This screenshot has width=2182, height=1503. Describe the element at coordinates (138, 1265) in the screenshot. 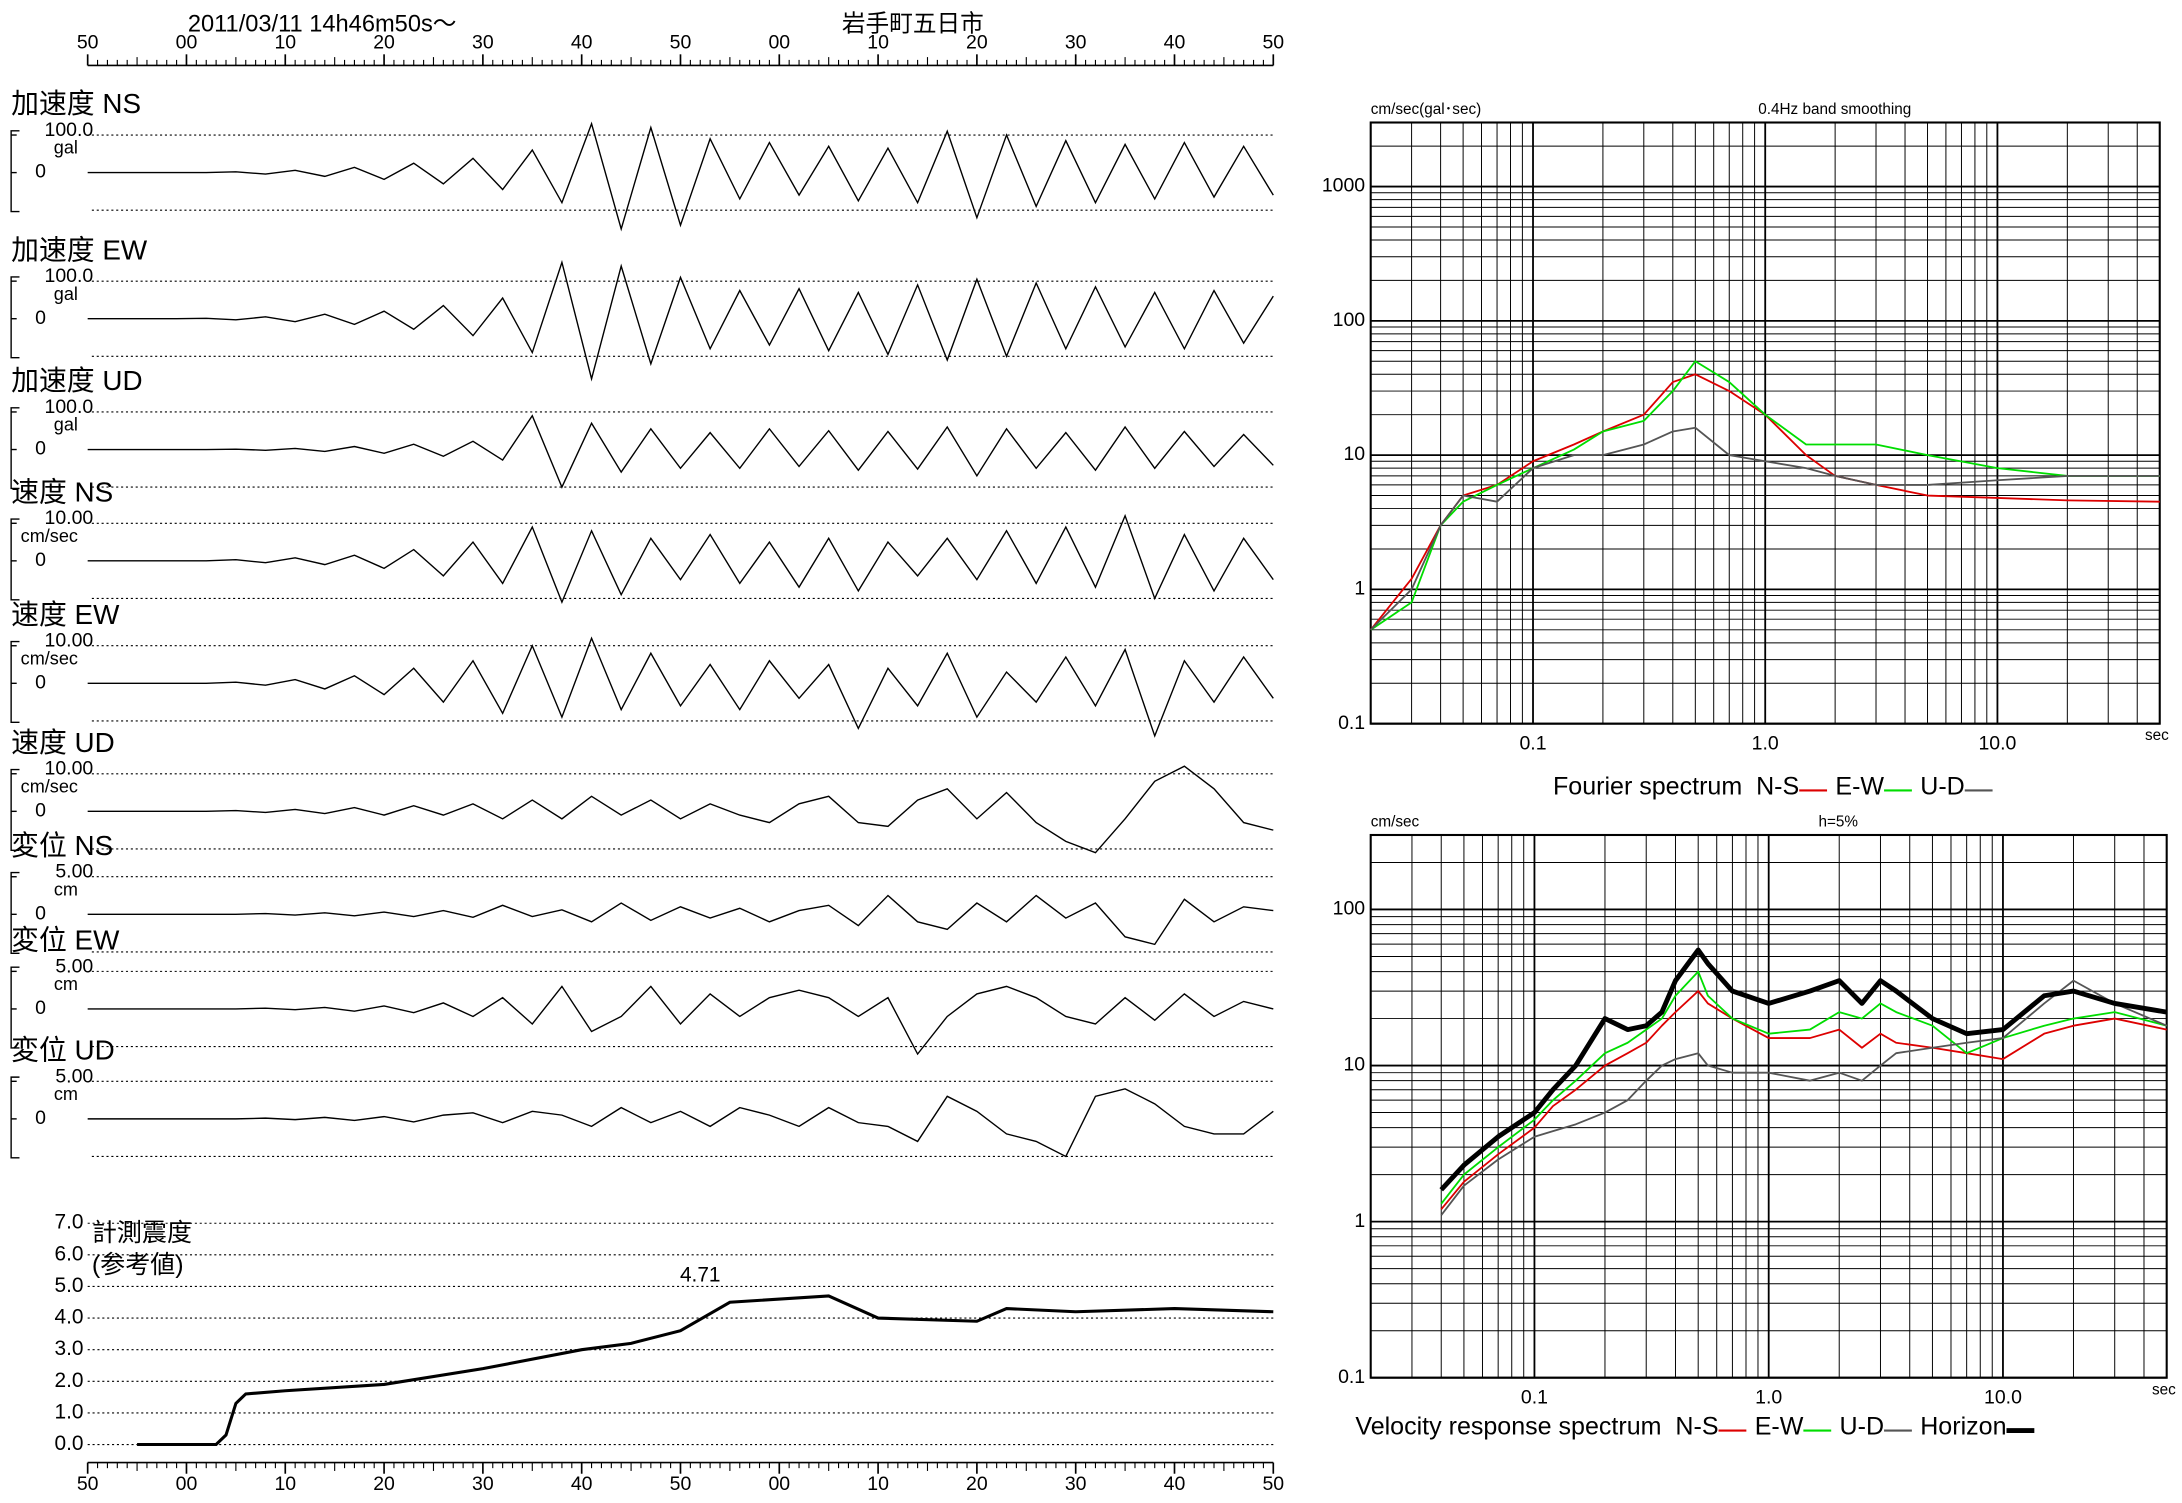

I see `chart-subtitle: (参考値)` at that location.